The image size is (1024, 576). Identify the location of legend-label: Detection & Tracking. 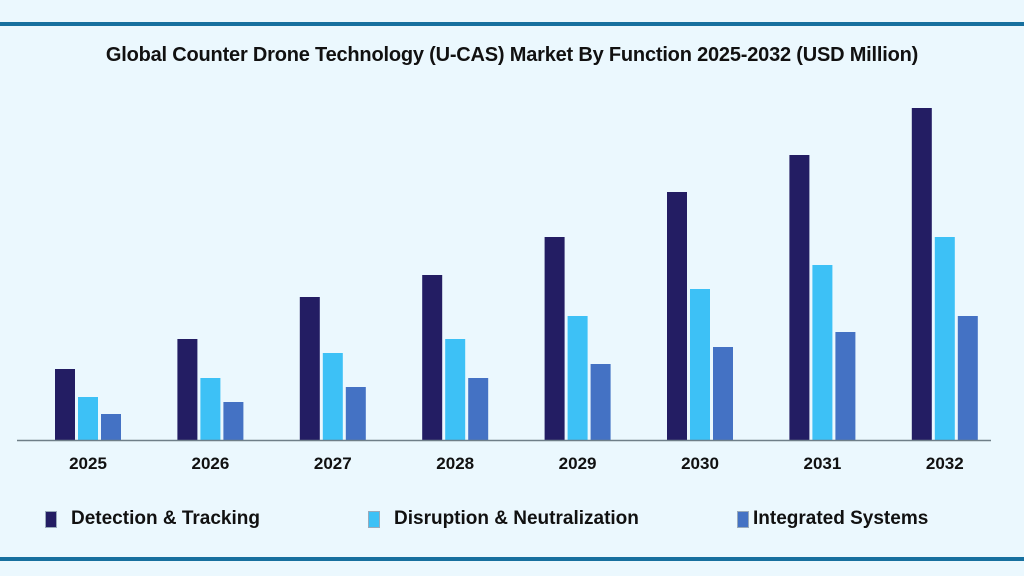
(165, 518).